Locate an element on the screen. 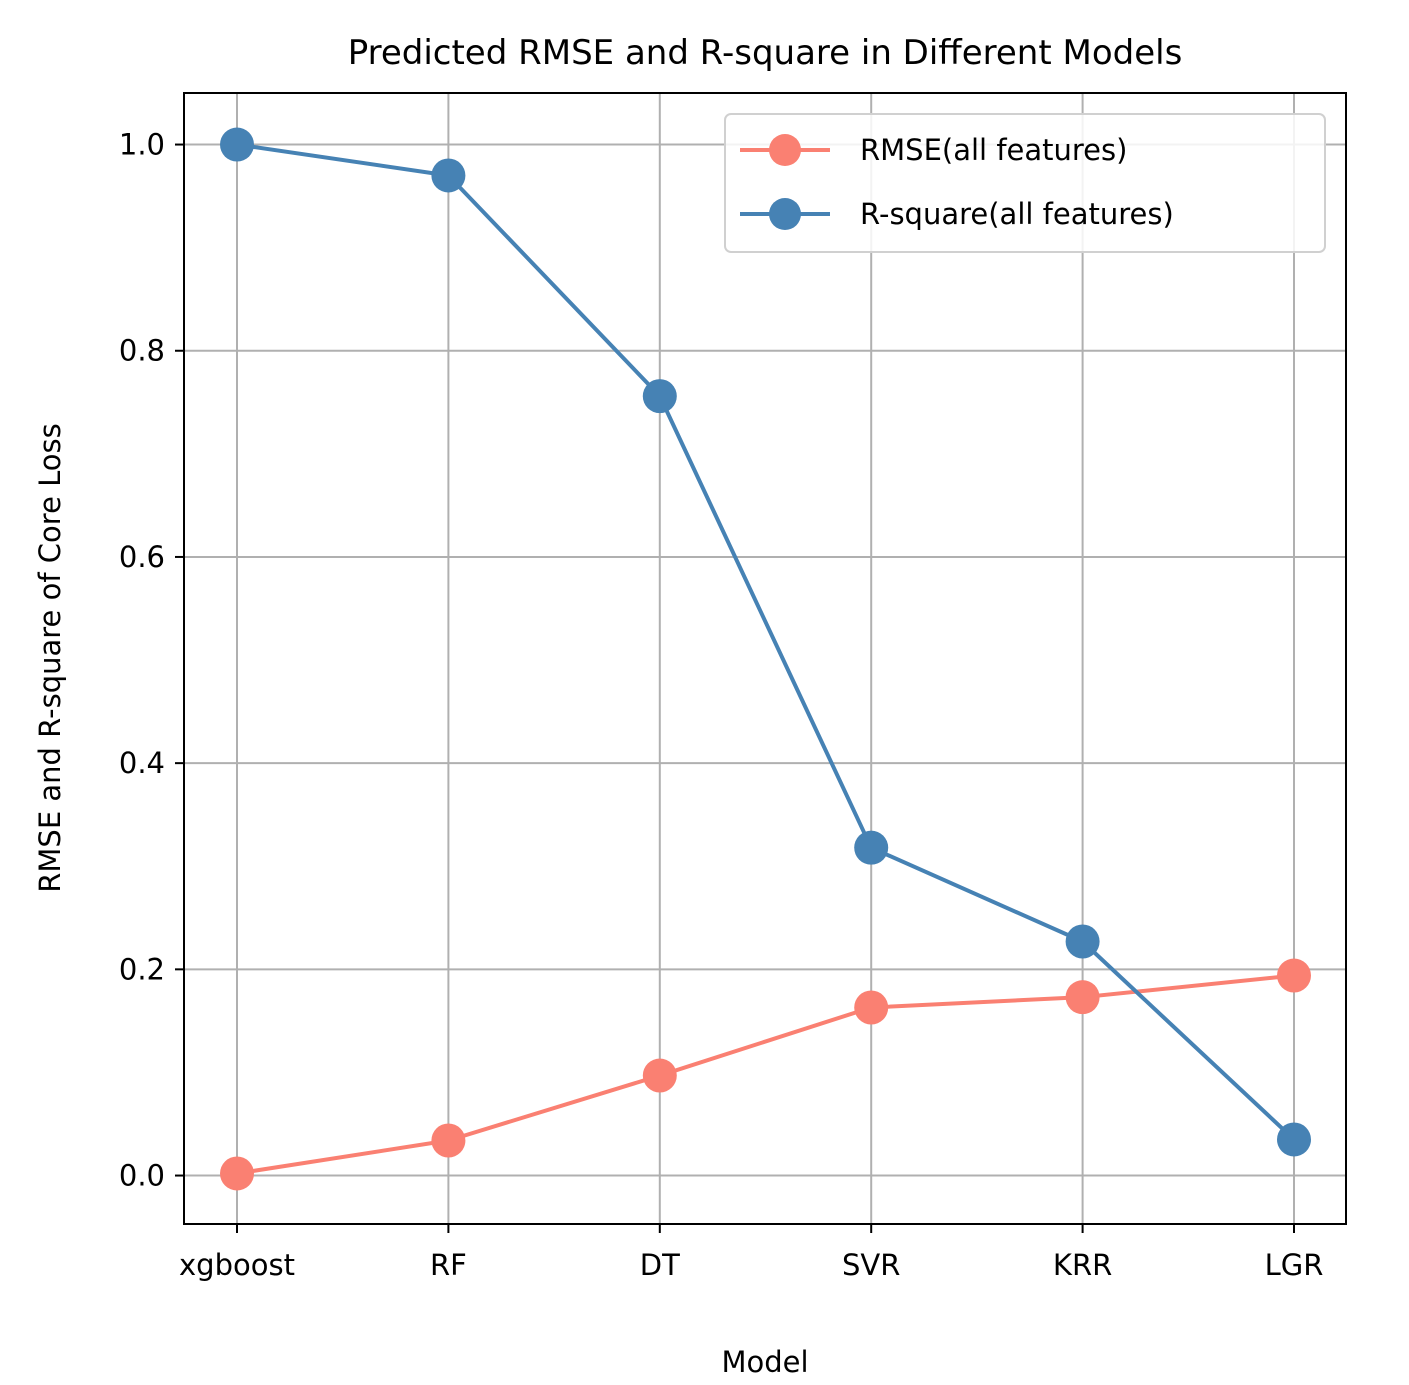 The width and height of the screenshot is (1409, 1385). x-tick-label: KRR is located at coordinates (1082, 1265).